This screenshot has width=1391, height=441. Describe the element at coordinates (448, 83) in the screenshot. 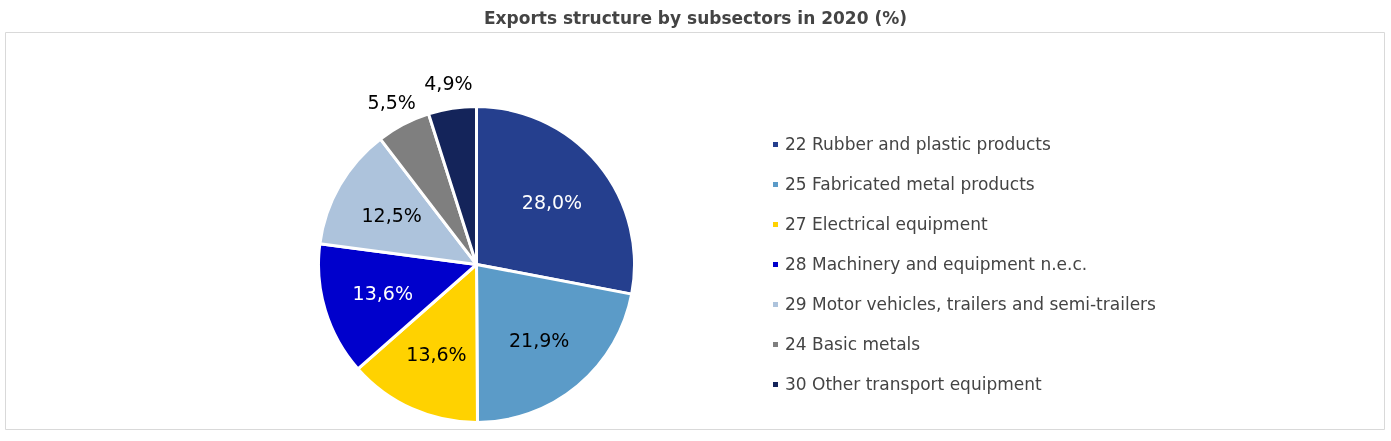

I see `data-label: 4,9%` at that location.